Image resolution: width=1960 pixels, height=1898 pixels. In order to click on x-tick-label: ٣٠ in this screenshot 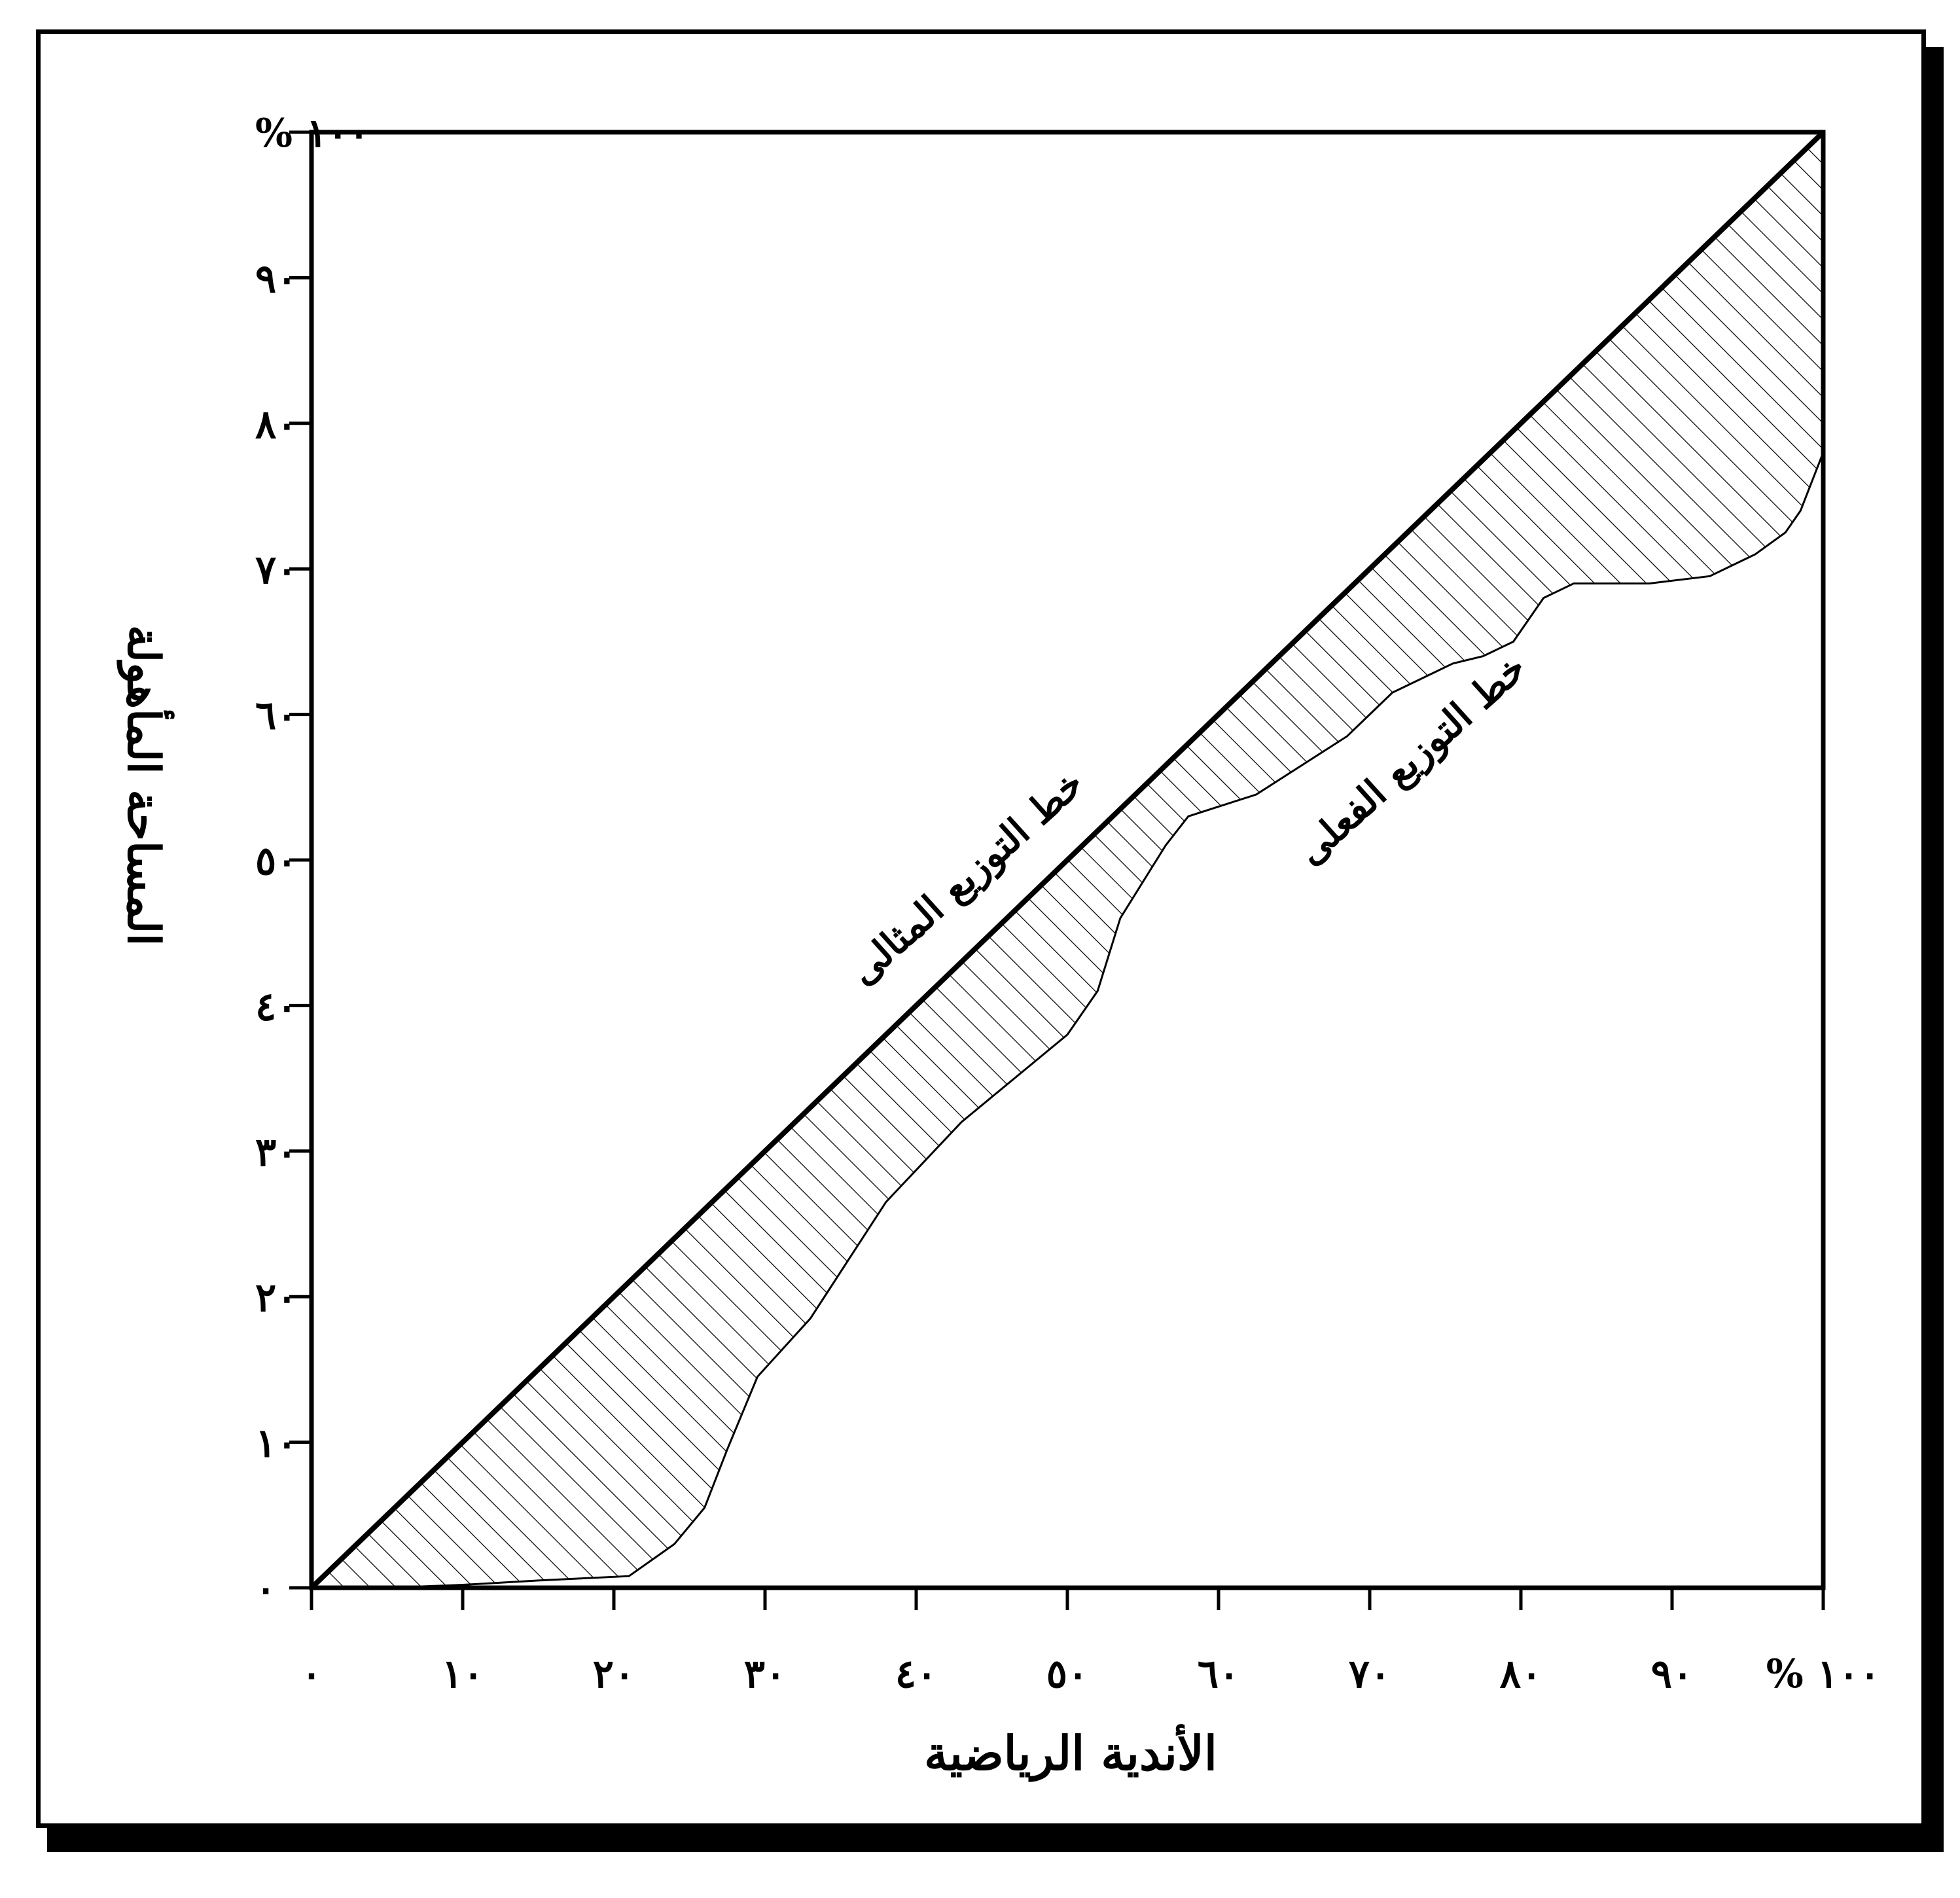, I will do `click(765, 1674)`.